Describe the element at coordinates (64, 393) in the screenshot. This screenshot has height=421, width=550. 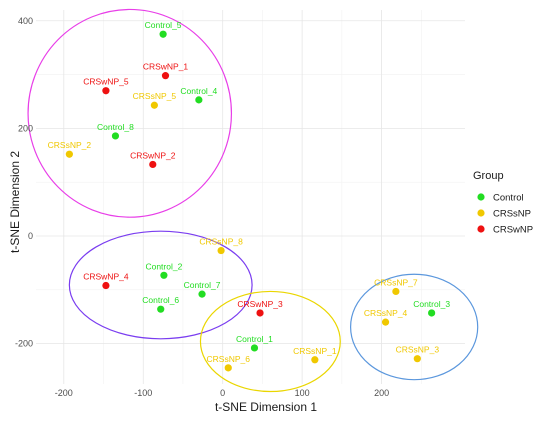
I see `x-tick-label: -200` at that location.